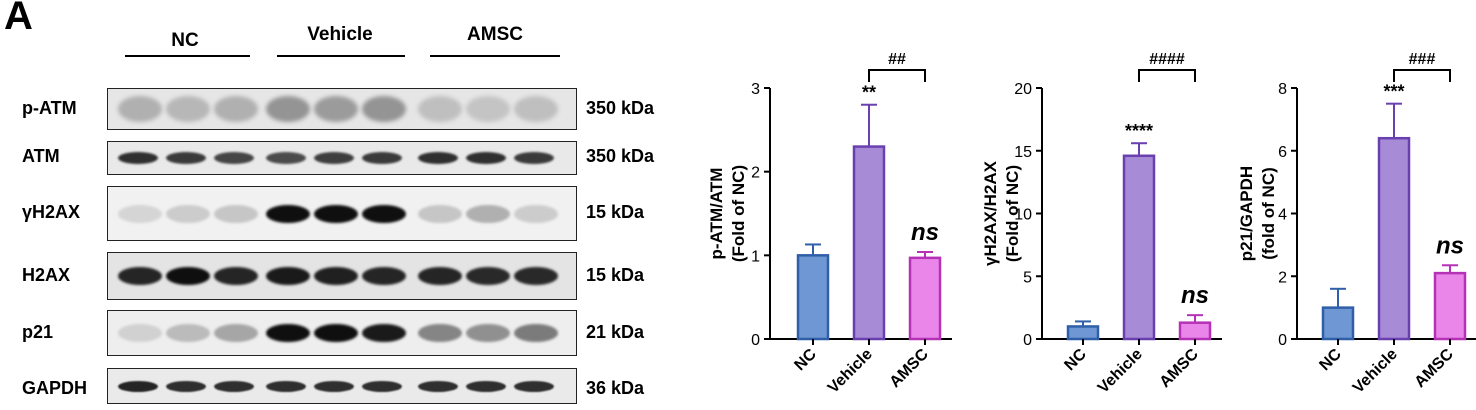 The image size is (1476, 410). What do you see at coordinates (1422, 59) in the screenshot?
I see `bracket-hash-label: ###` at bounding box center [1422, 59].